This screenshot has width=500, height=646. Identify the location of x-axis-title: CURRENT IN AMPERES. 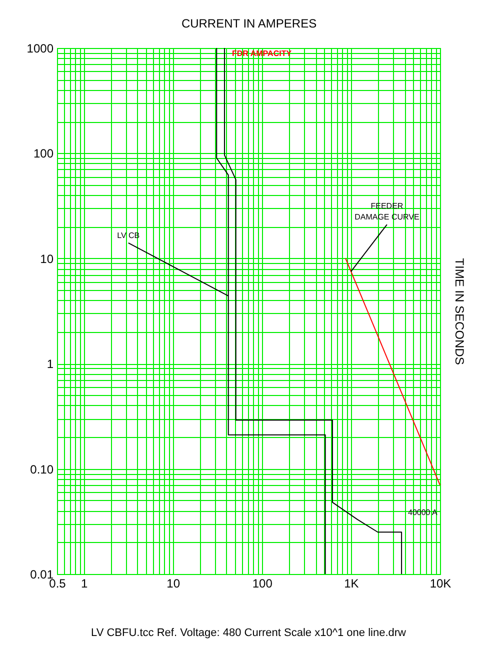
(249, 23).